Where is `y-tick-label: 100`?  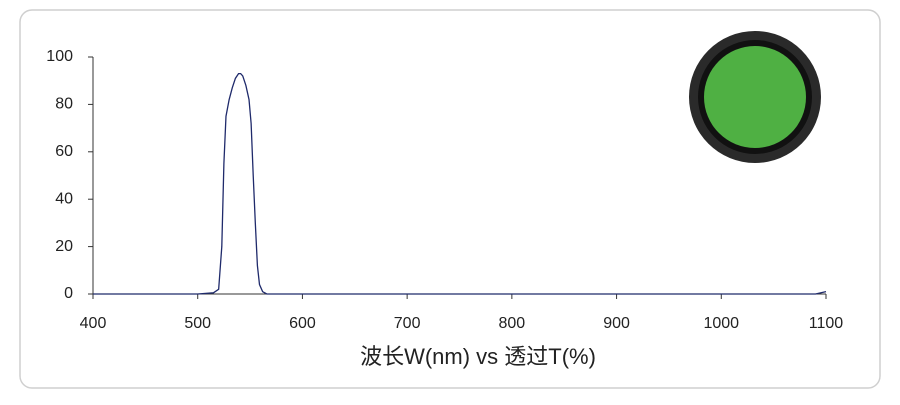
y-tick-label: 100 is located at coordinates (59, 56).